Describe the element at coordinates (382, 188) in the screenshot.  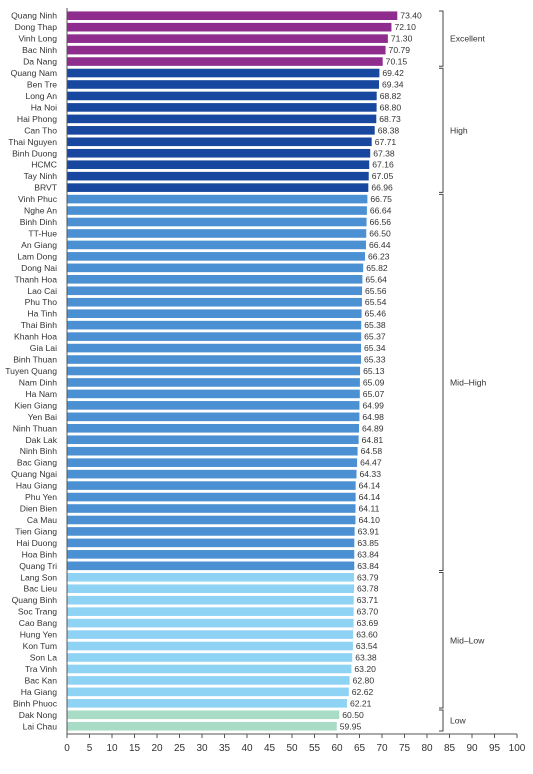
I see `data-label: 66.96` at that location.